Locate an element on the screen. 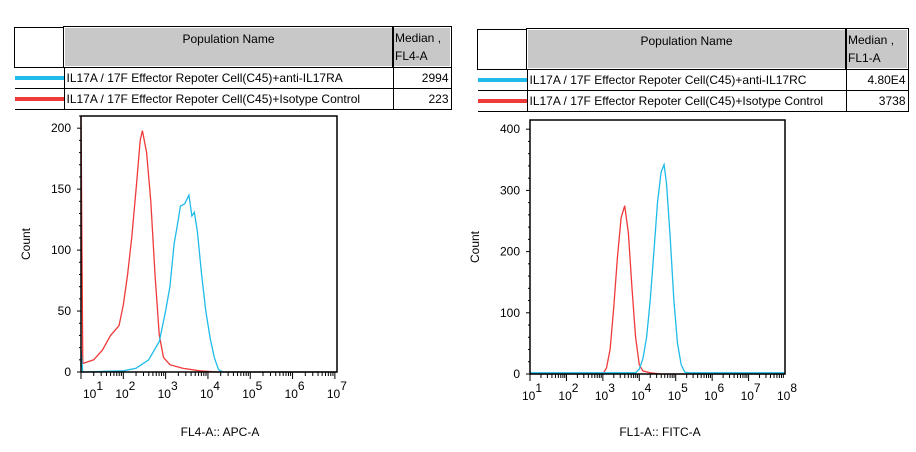  median-value: 223 is located at coordinates (422, 99).